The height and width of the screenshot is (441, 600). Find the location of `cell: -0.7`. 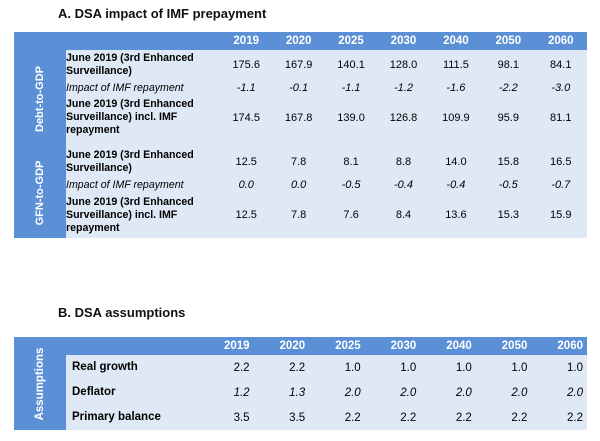

cell: -0.7 is located at coordinates (561, 184).